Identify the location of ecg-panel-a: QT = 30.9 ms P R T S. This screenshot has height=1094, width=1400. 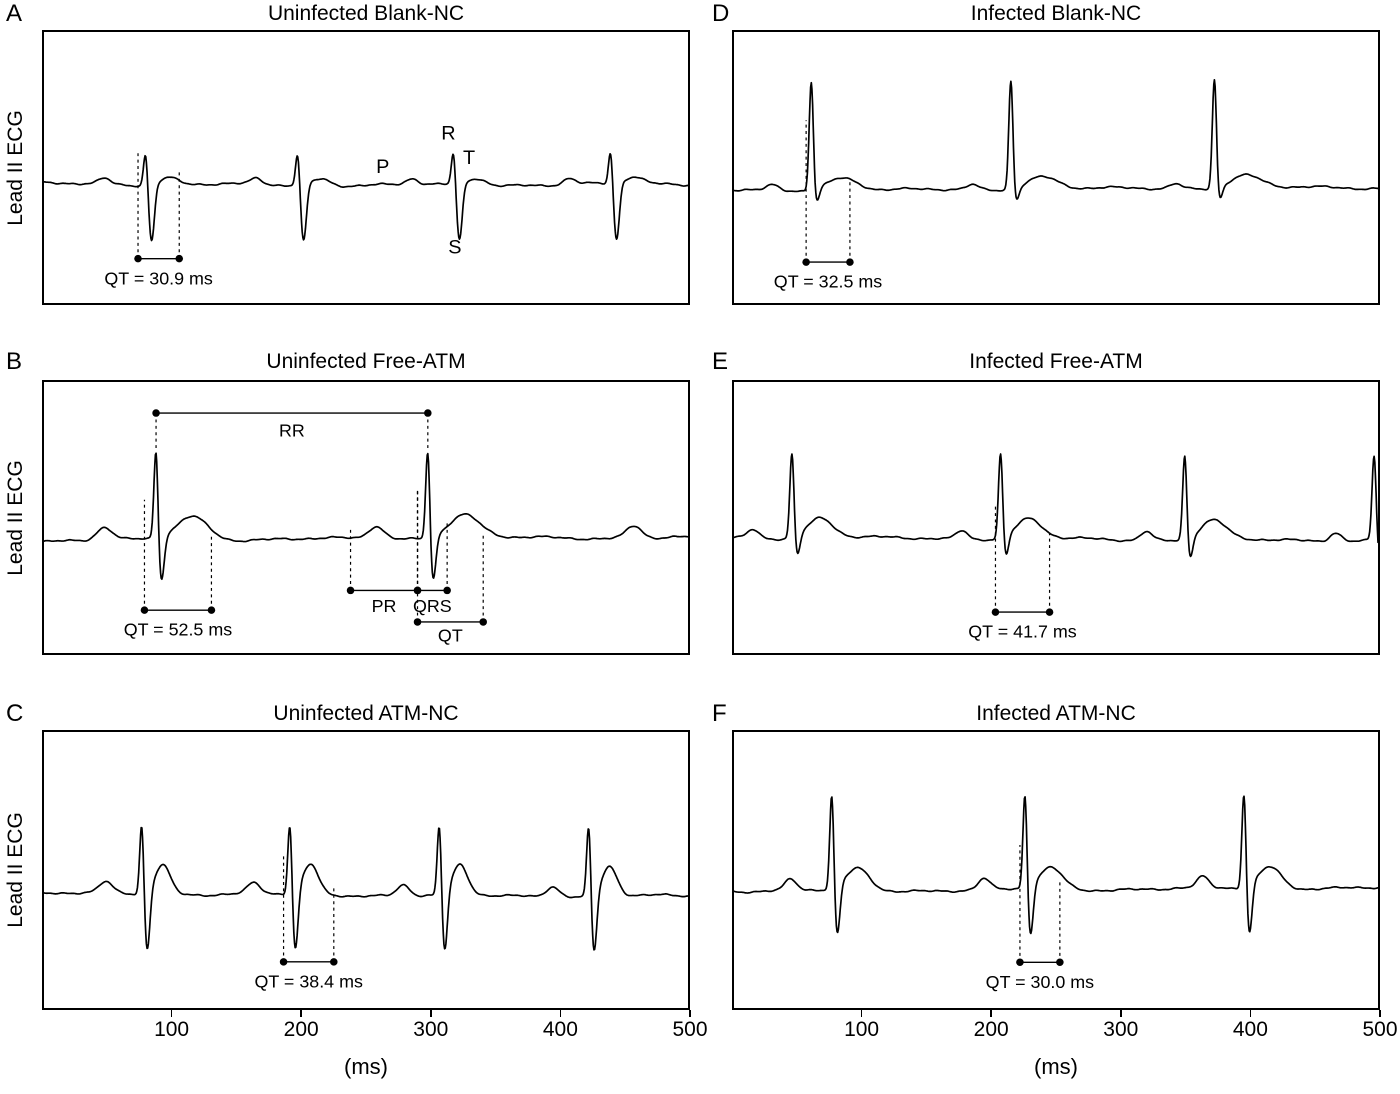
(366, 167).